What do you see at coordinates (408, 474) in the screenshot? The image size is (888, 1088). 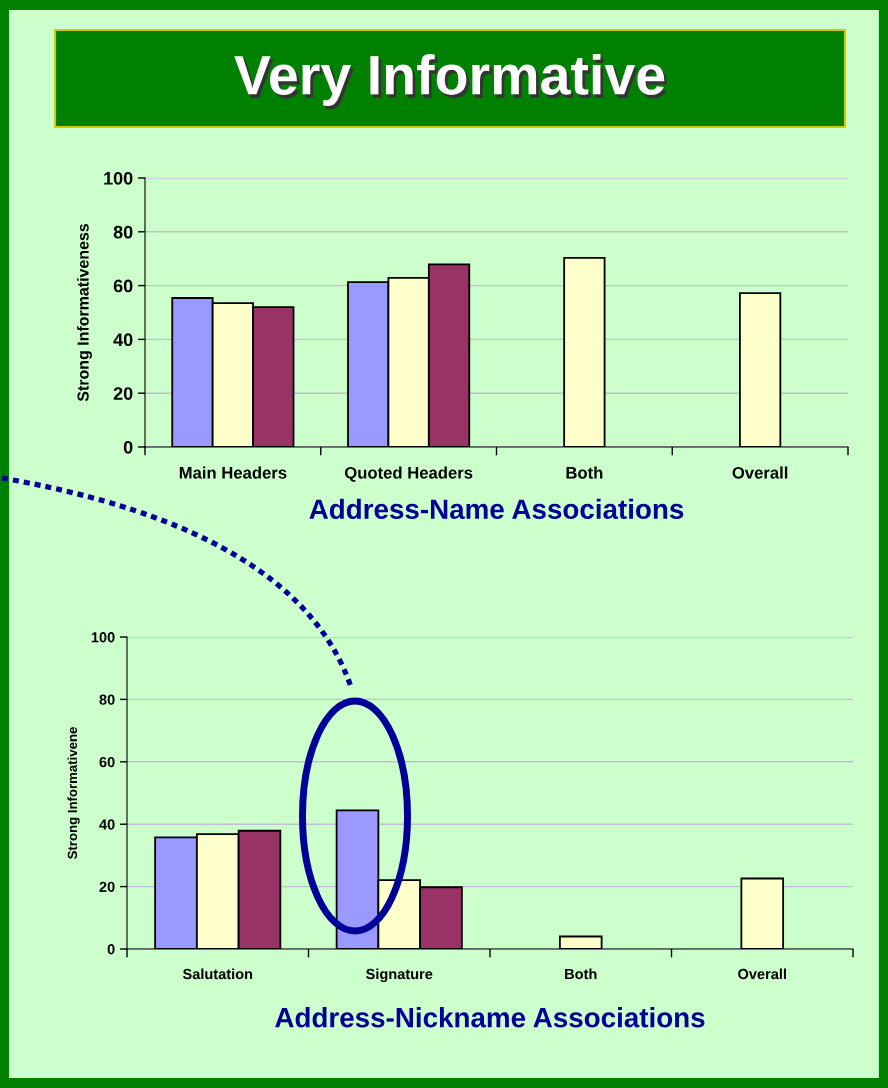 I see `x-tick-label: Quoted Headers` at bounding box center [408, 474].